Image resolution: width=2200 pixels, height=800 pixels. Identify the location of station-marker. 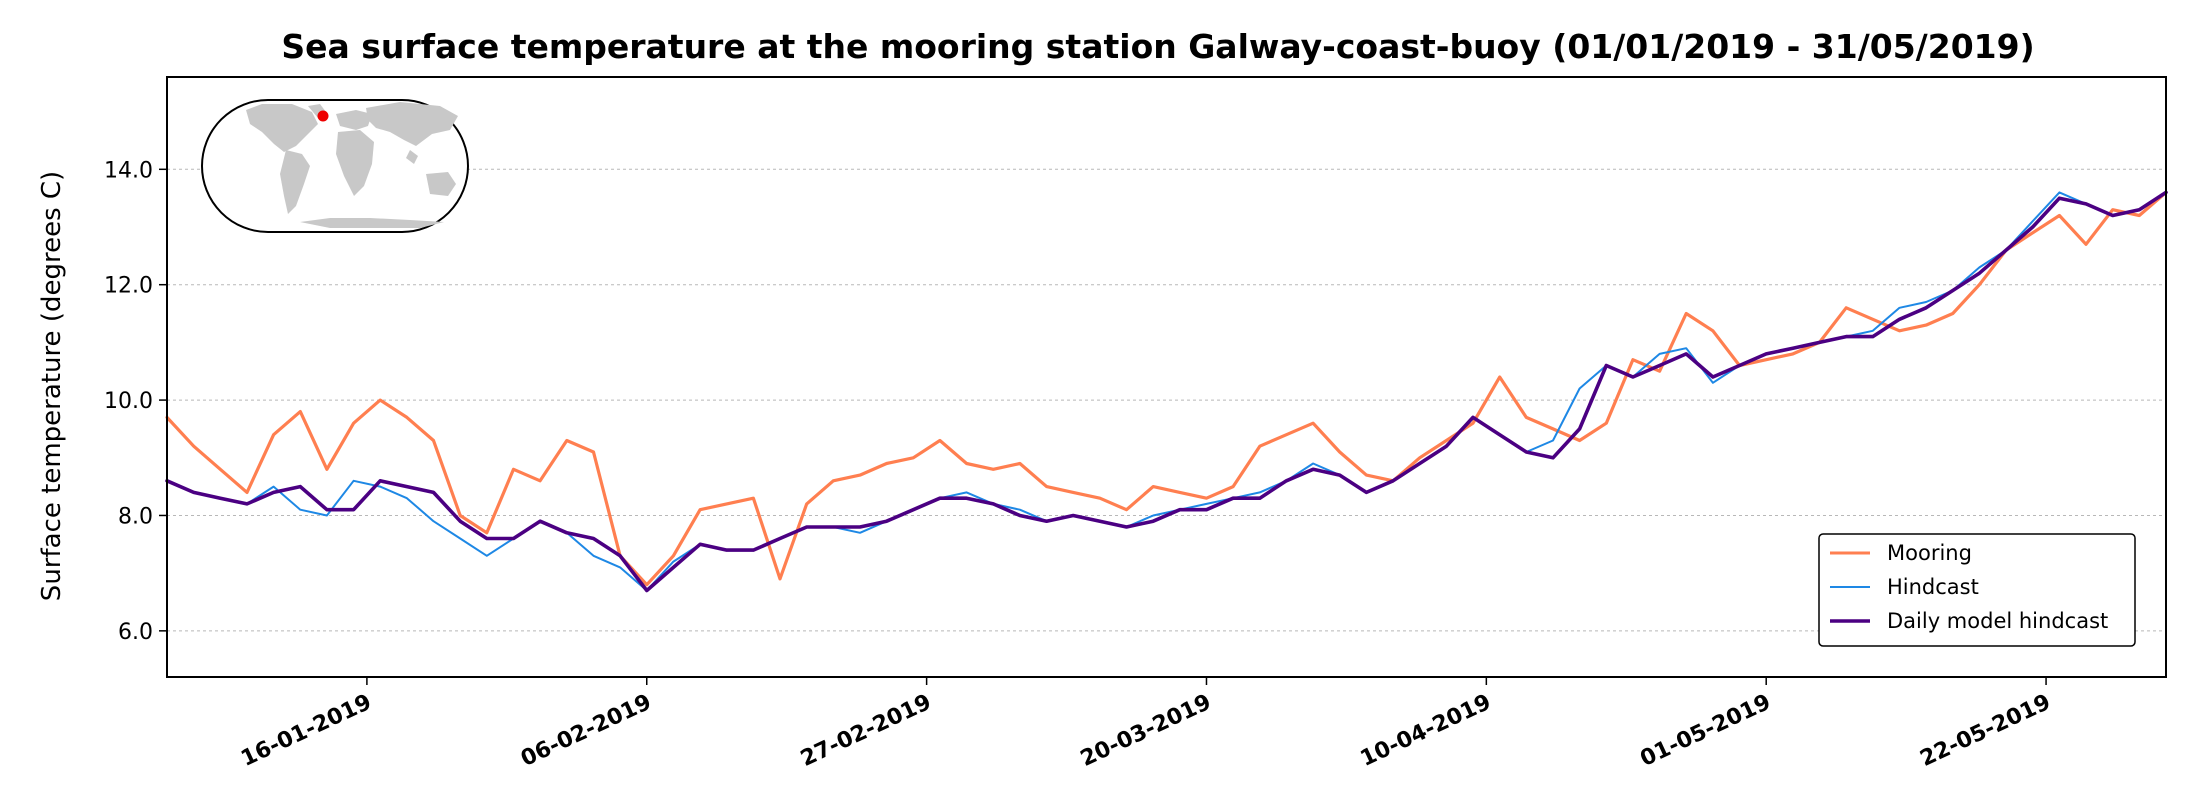
(323, 116).